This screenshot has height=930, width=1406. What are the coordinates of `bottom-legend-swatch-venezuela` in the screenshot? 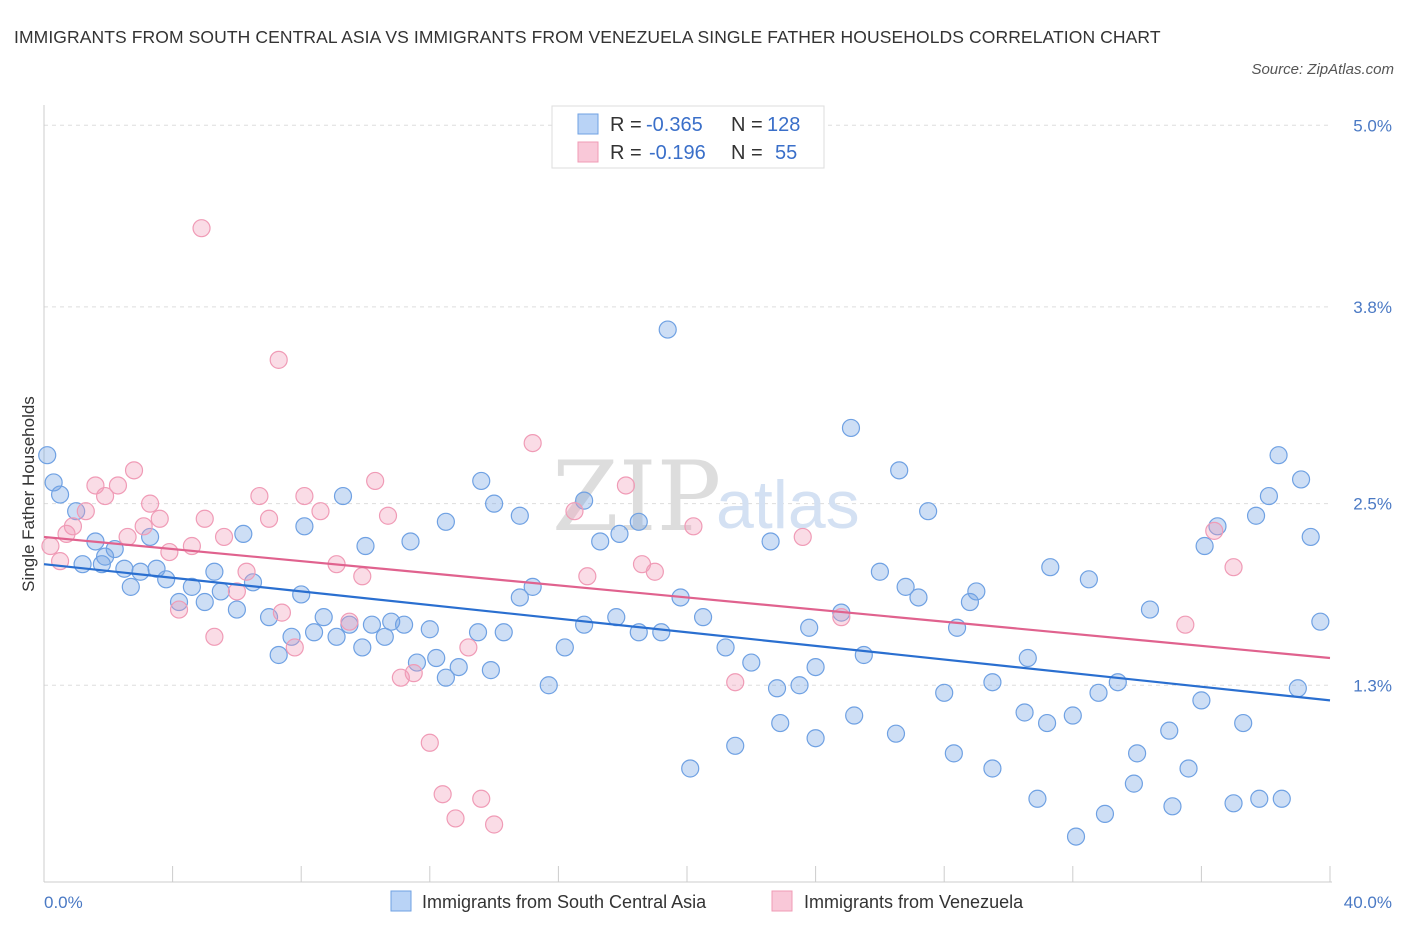 It's located at (782, 901).